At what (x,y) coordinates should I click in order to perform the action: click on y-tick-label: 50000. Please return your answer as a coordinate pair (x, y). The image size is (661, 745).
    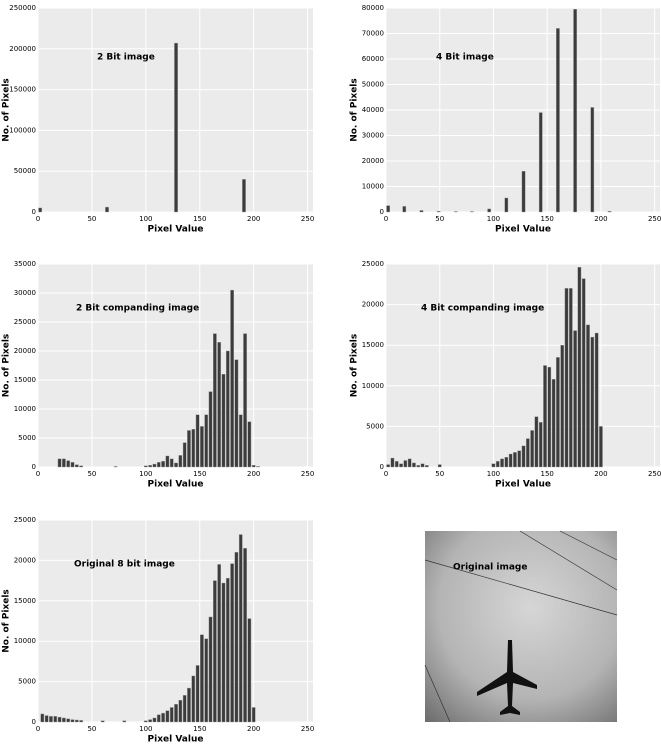
    Looking at the image, I should click on (373, 85).